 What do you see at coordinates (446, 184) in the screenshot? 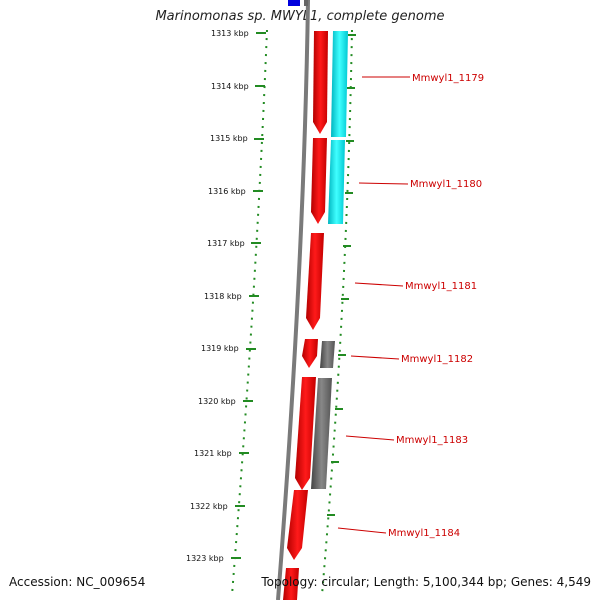
I see `gene-label: Mmwyl1_1180` at bounding box center [446, 184].